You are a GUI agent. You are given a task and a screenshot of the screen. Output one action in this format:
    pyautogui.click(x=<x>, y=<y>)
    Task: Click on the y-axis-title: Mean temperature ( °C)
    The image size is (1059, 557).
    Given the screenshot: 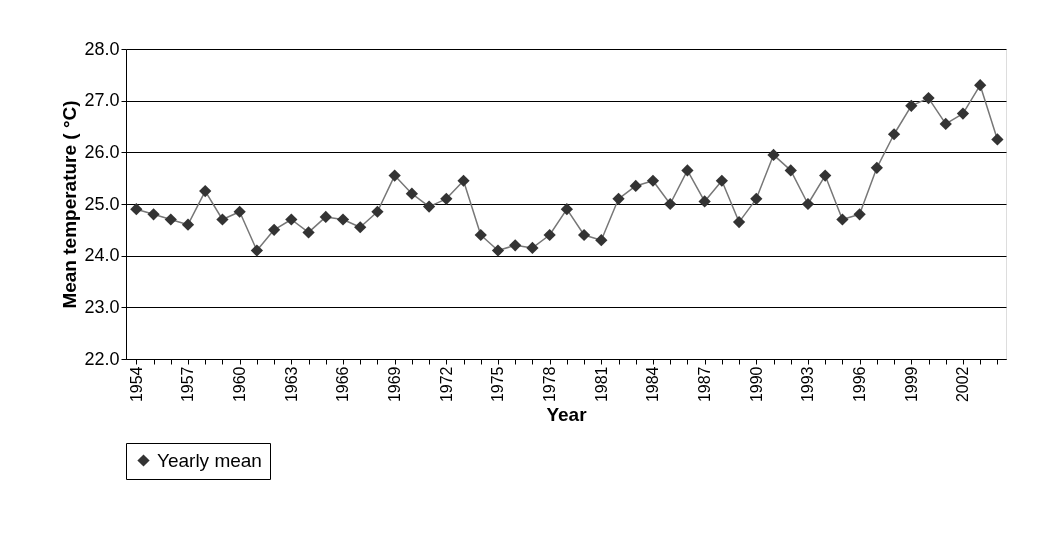 What is the action you would take?
    pyautogui.click(x=70, y=204)
    